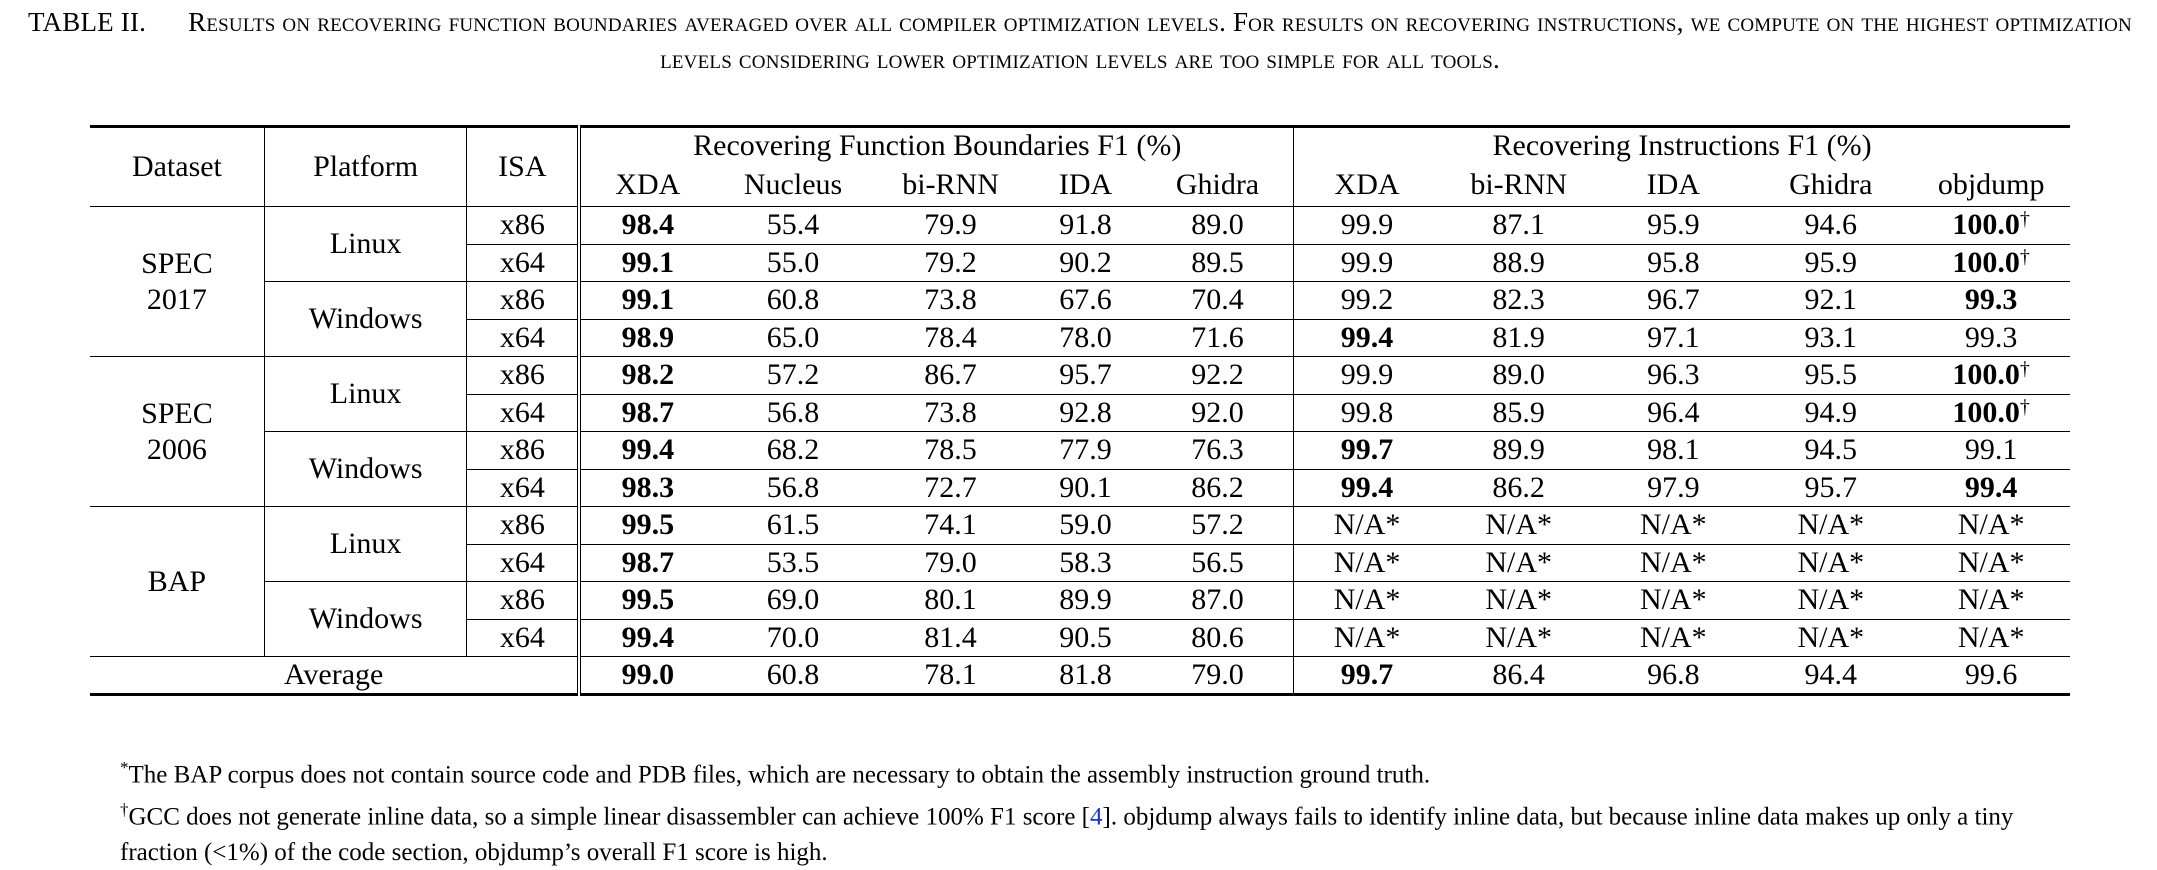 The height and width of the screenshot is (870, 2157). What do you see at coordinates (1367, 412) in the screenshot?
I see `ins-value: 99.8` at bounding box center [1367, 412].